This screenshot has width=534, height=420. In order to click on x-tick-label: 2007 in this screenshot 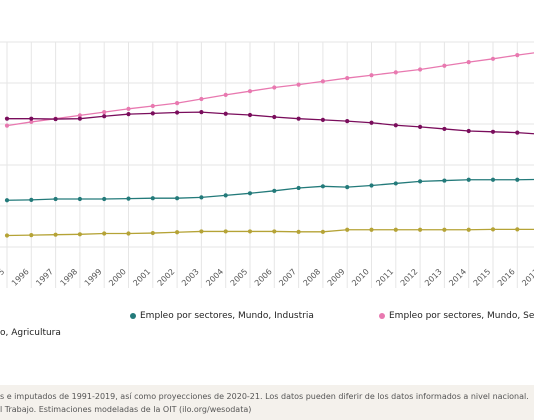, I will do `click(287, 277)`.